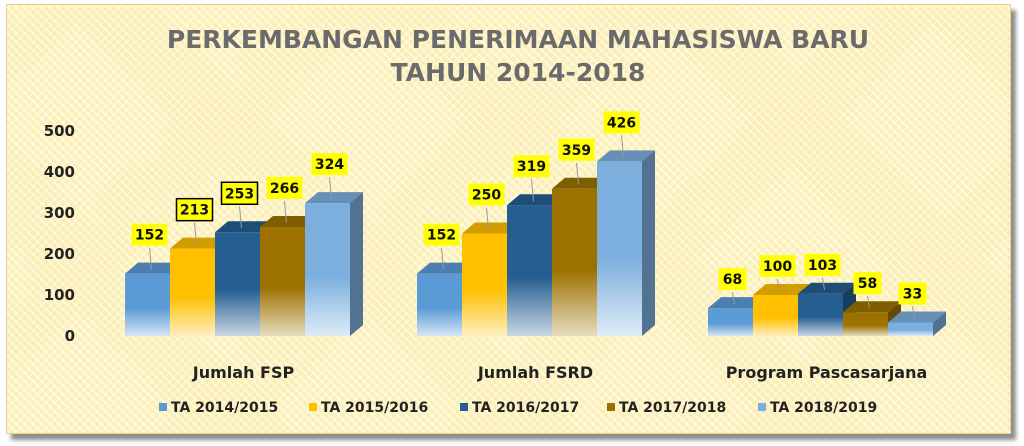 The height and width of the screenshot is (446, 1024). I want to click on category-label: Jumlah FSP, so click(243, 372).